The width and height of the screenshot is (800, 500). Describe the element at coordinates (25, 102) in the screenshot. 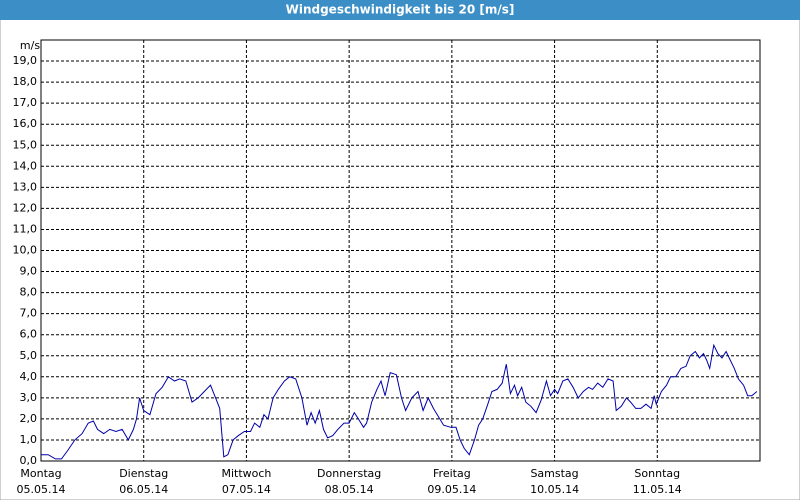

I see `y-tick-label: 17,0` at that location.